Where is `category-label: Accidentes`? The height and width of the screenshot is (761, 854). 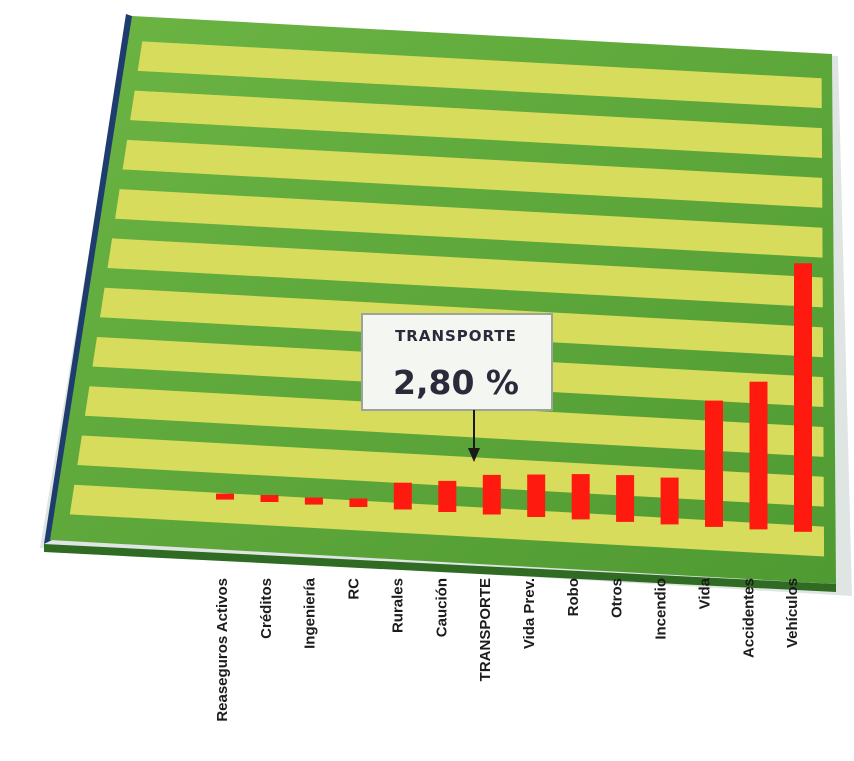
category-label: Accidentes is located at coordinates (748, 618).